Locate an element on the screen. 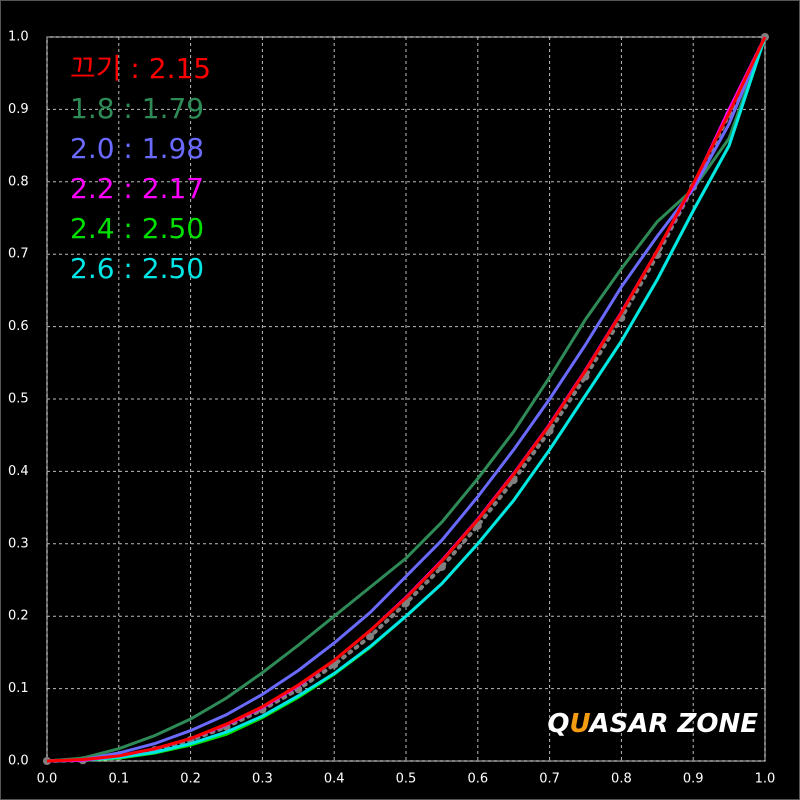 This screenshot has height=800, width=800. y-tick-label: 0.9 is located at coordinates (18, 109).